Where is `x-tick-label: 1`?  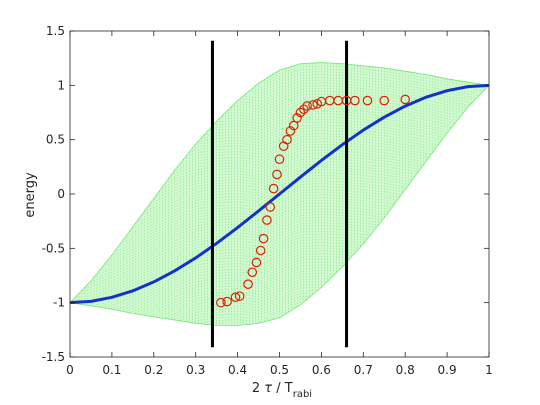
x-tick-label: 1 is located at coordinates (489, 370).